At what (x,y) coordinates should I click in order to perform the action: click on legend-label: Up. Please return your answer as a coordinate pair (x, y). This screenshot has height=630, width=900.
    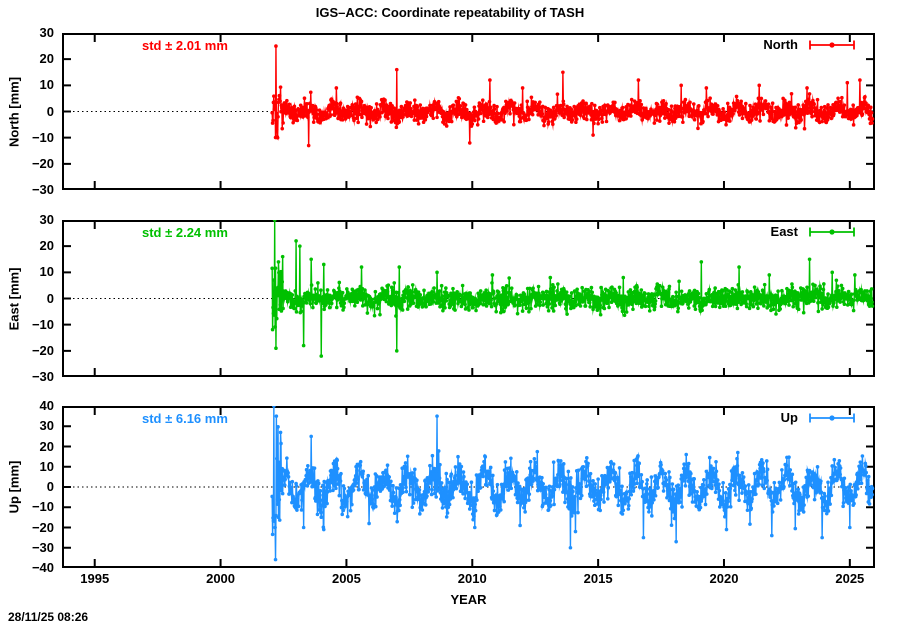
    Looking at the image, I should click on (789, 417).